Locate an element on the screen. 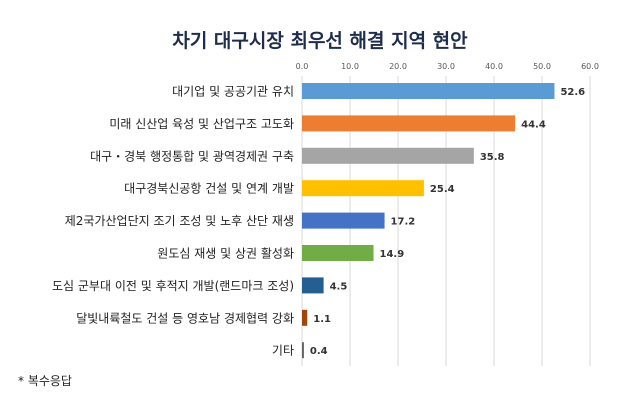 This screenshot has height=408, width=640. data-label: 14.9 is located at coordinates (392, 254).